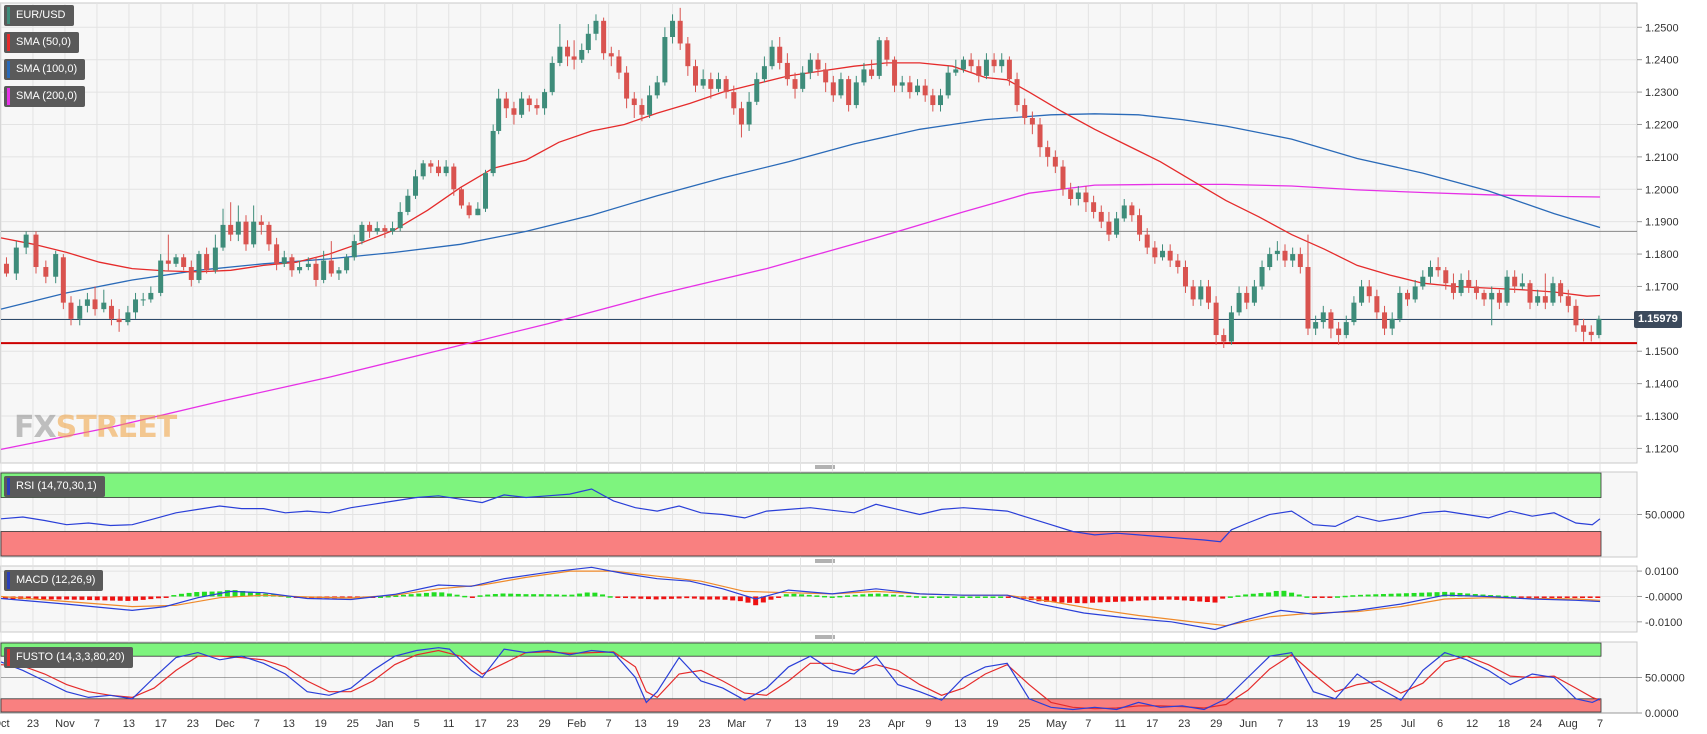  What do you see at coordinates (68, 657) in the screenshot?
I see `legend-fusto: FUSTO (14,3,3,80,20)` at bounding box center [68, 657].